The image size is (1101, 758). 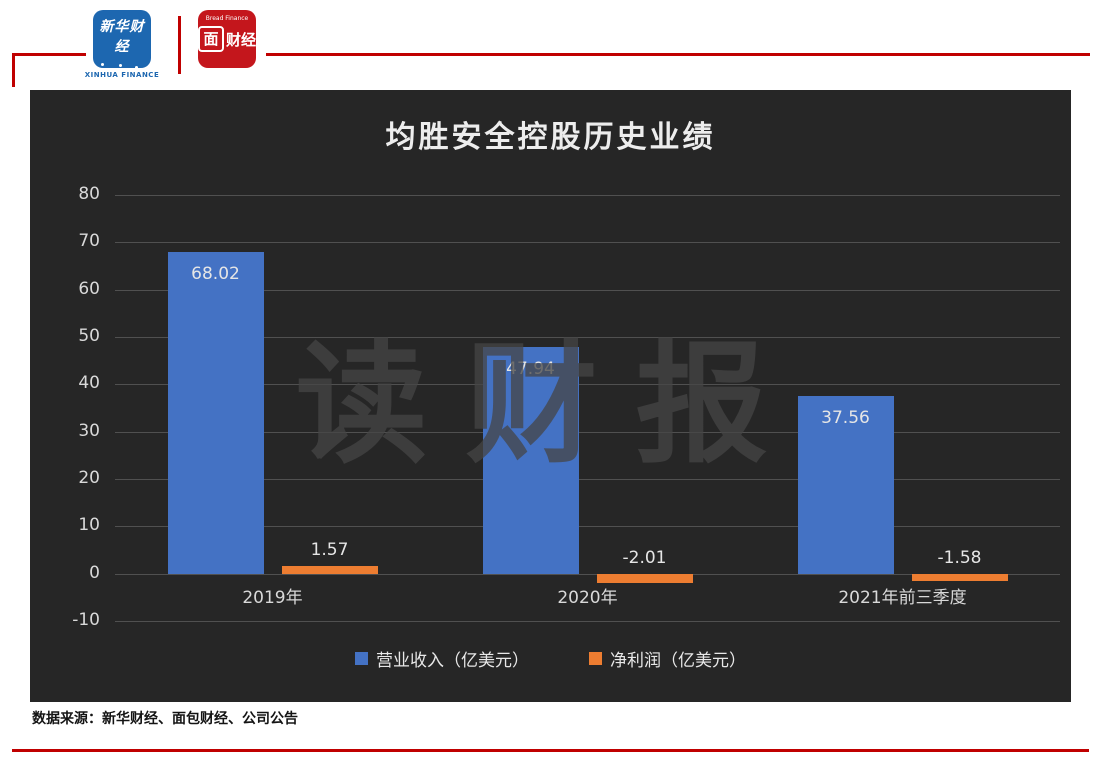 What do you see at coordinates (550, 137) in the screenshot?
I see `chart-title: 均胜安全控股历史业绩` at bounding box center [550, 137].